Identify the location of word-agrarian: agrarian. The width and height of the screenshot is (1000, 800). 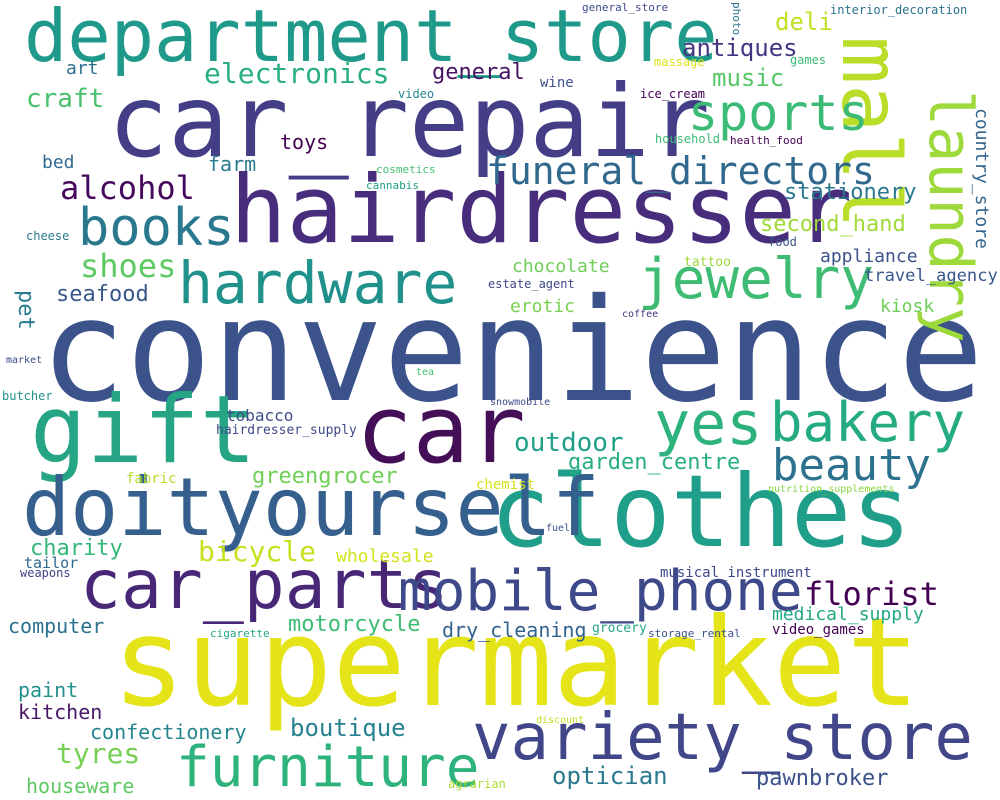
(477, 784).